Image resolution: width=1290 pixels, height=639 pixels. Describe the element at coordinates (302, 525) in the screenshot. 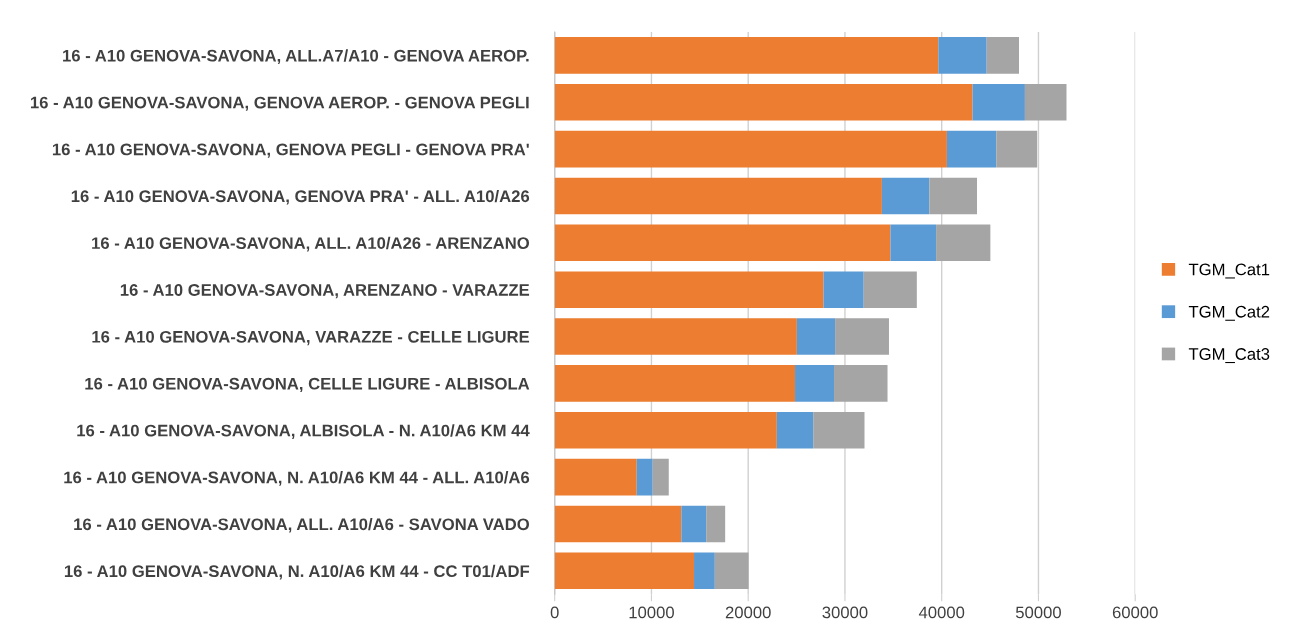

I see `y-tick-label: 16 - A10 GENOVA-SAVONA, ALL. A10/A6 - SAVONA VADO` at that location.